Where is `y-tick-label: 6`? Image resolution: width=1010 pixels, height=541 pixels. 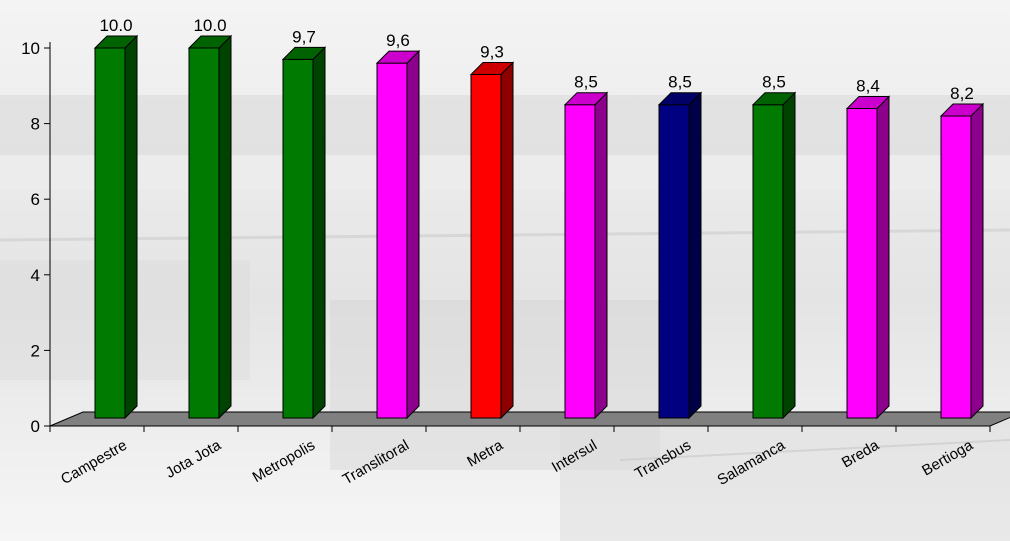 y-tick-label: 6 is located at coordinates (35, 199).